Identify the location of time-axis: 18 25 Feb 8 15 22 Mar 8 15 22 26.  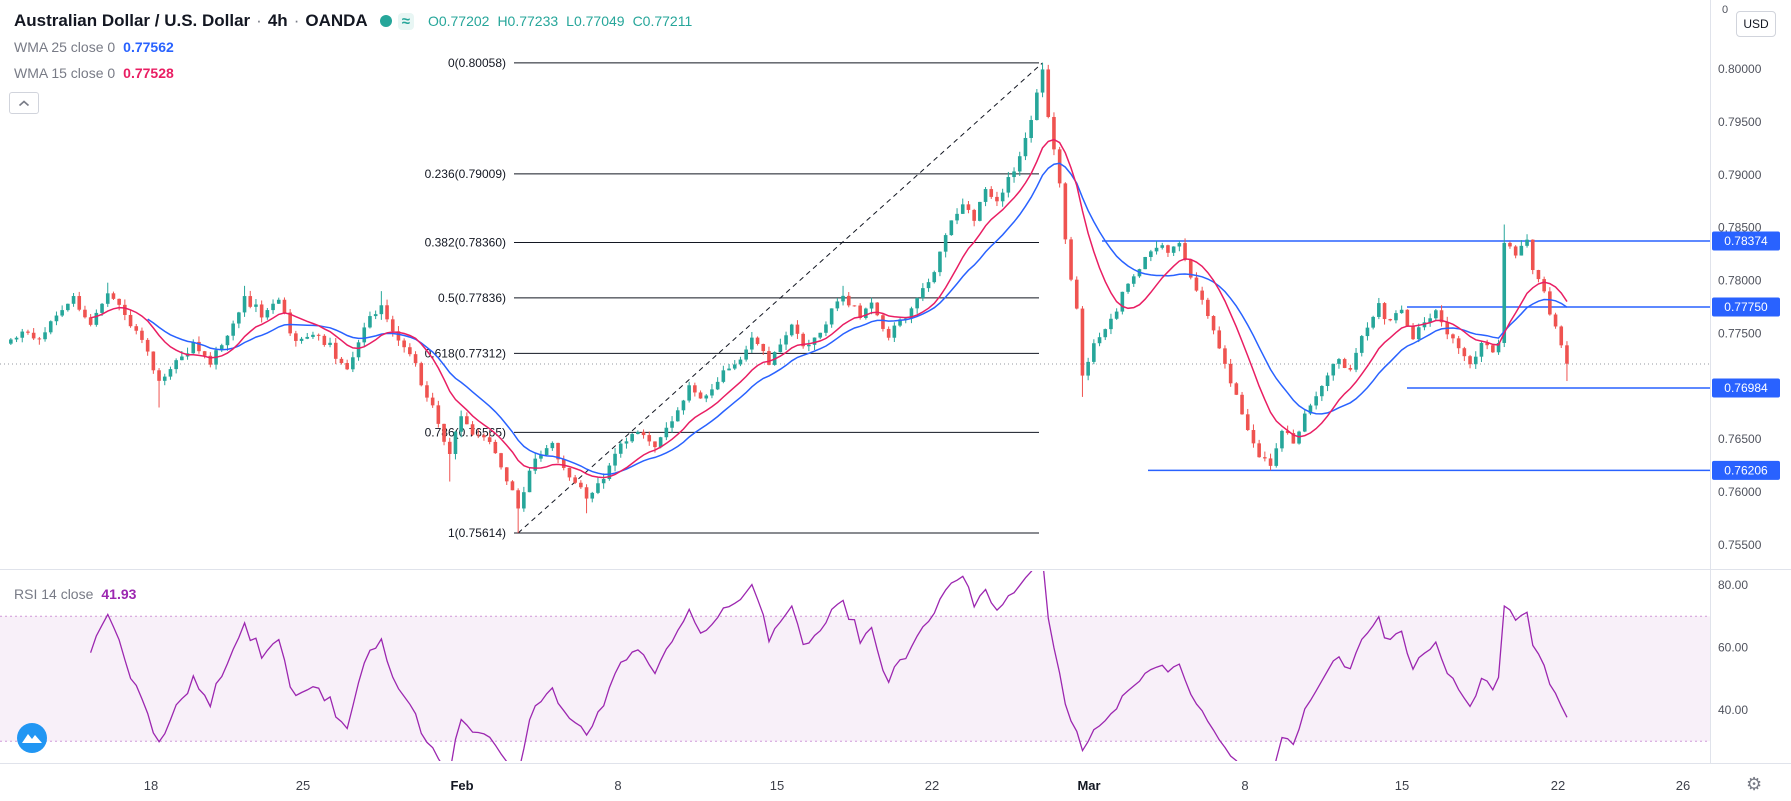
(917, 785).